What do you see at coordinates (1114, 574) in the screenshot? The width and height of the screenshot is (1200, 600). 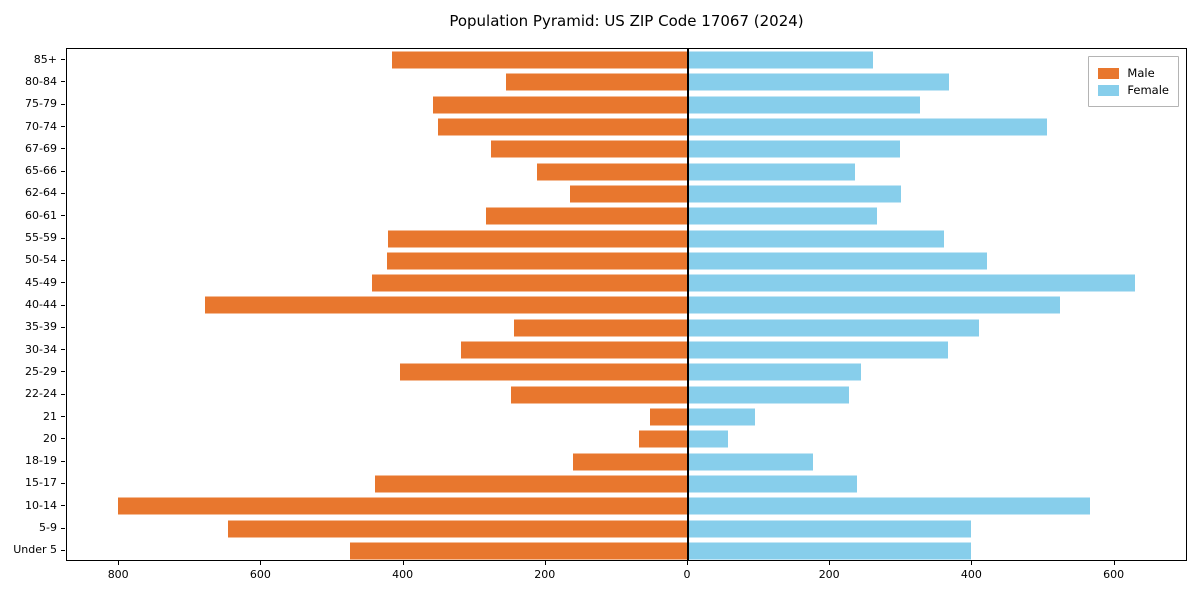 I see `x-axis-tick-label: 600` at bounding box center [1114, 574].